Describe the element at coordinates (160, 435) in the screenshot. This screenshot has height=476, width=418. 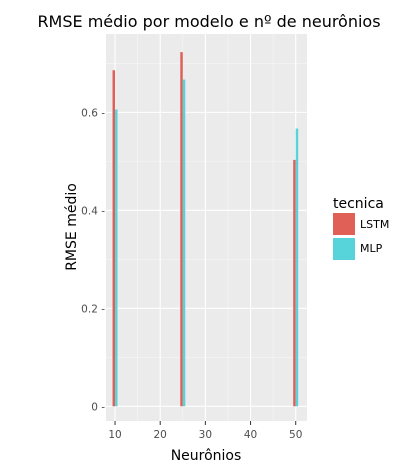
I see `x-tick-label: 20` at that location.